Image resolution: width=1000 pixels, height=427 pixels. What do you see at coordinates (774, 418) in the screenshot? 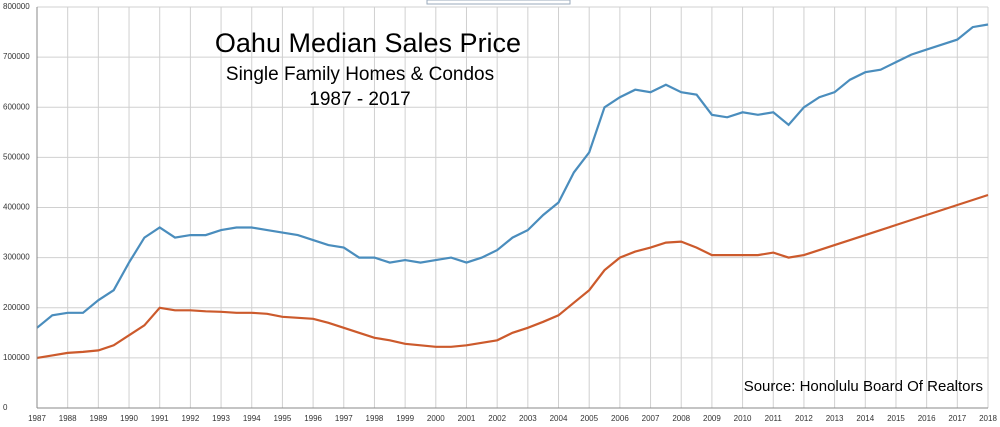
I see `x-tick-label: 2011` at bounding box center [774, 418].